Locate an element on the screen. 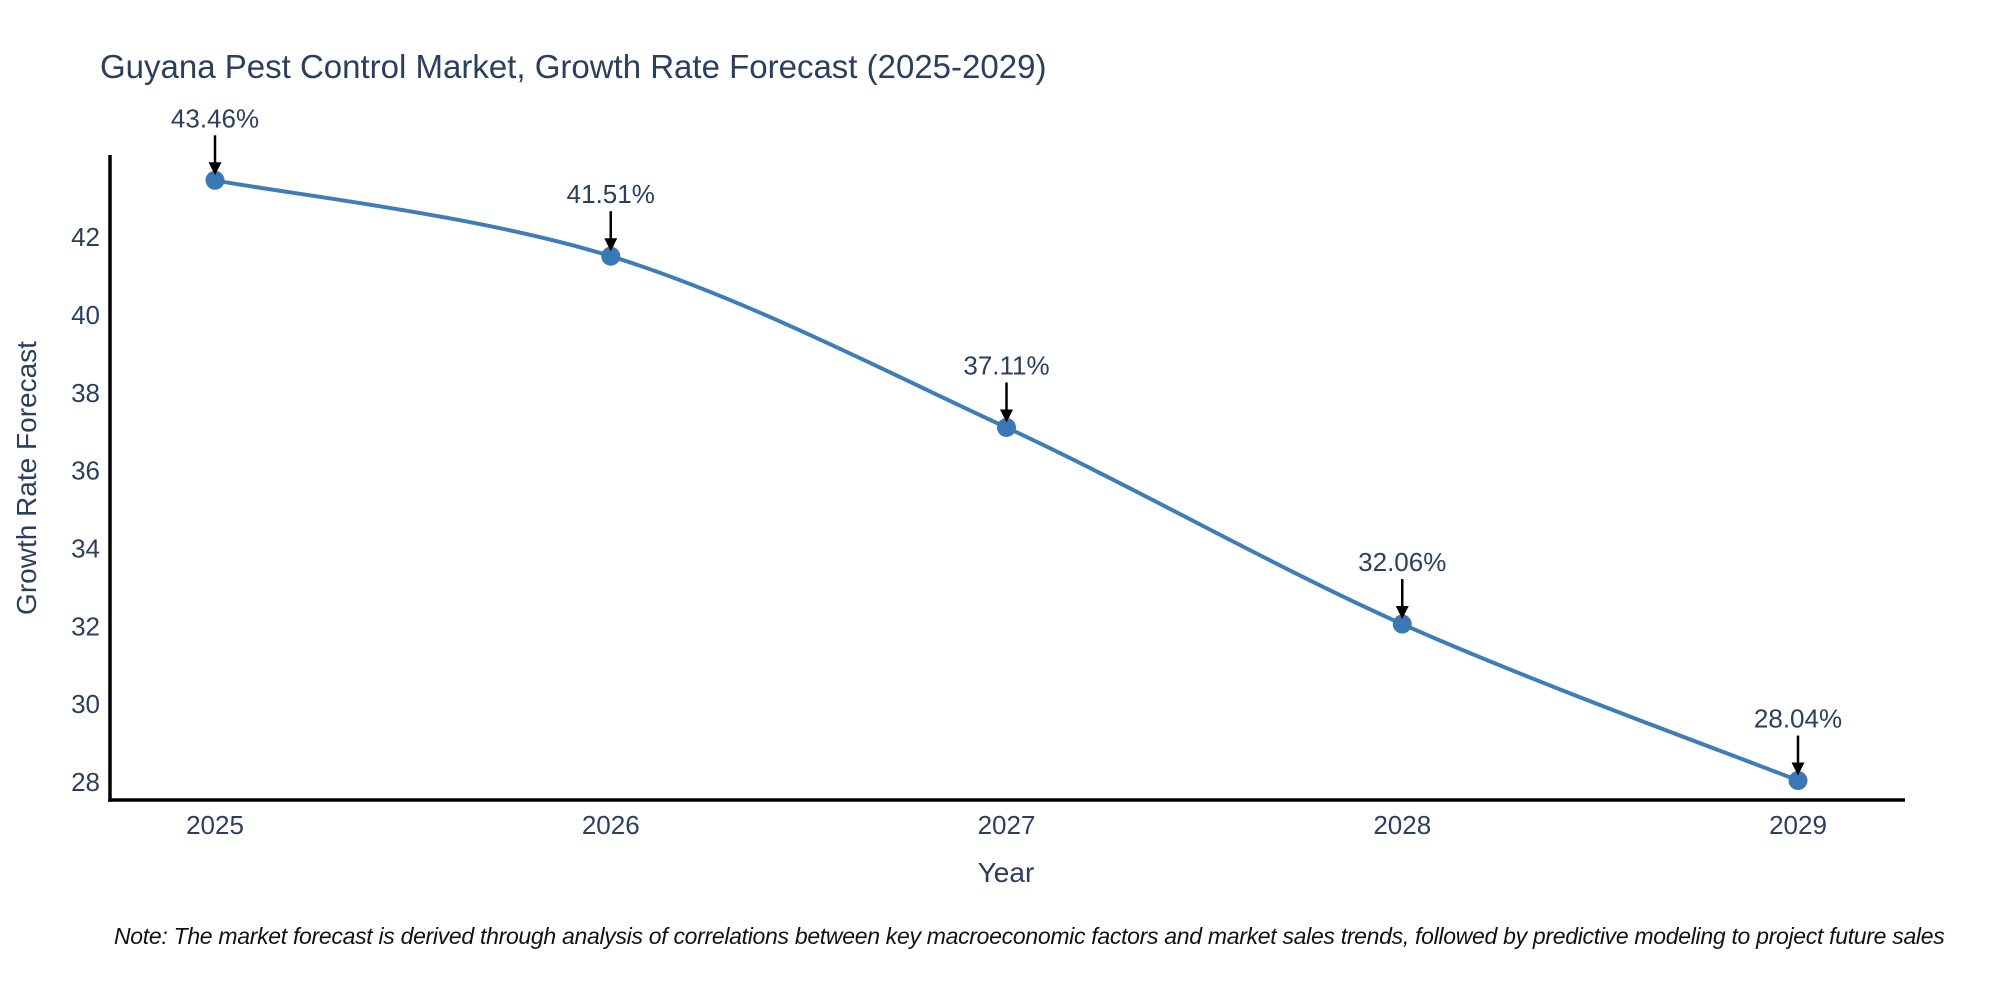 The image size is (2000, 1000). y-tick-label: 38 is located at coordinates (85, 393).